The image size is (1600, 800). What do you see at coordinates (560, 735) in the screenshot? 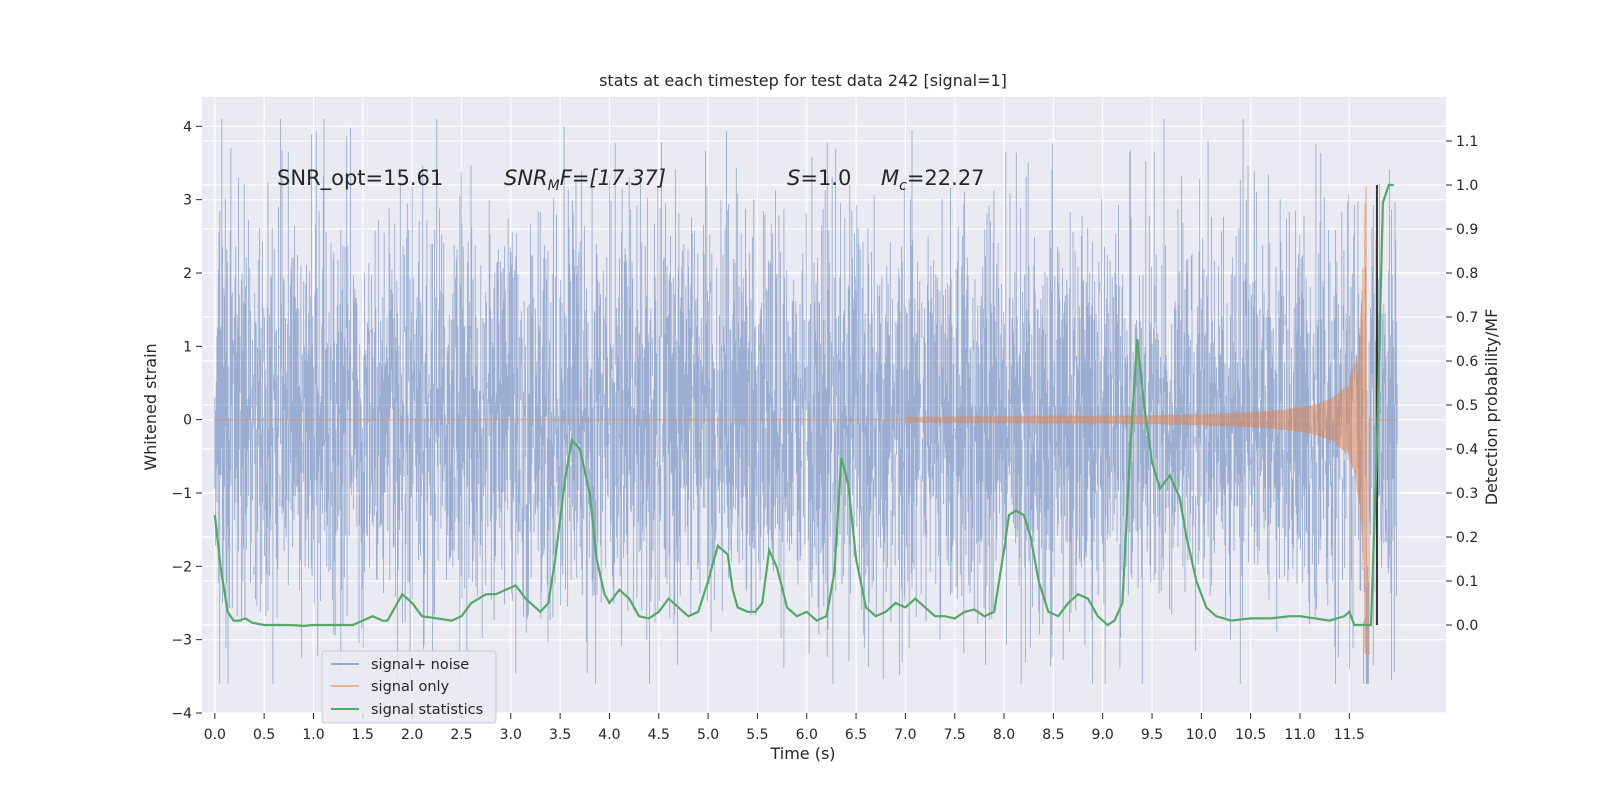
I see `x-tick-label: 3.5` at bounding box center [560, 735].